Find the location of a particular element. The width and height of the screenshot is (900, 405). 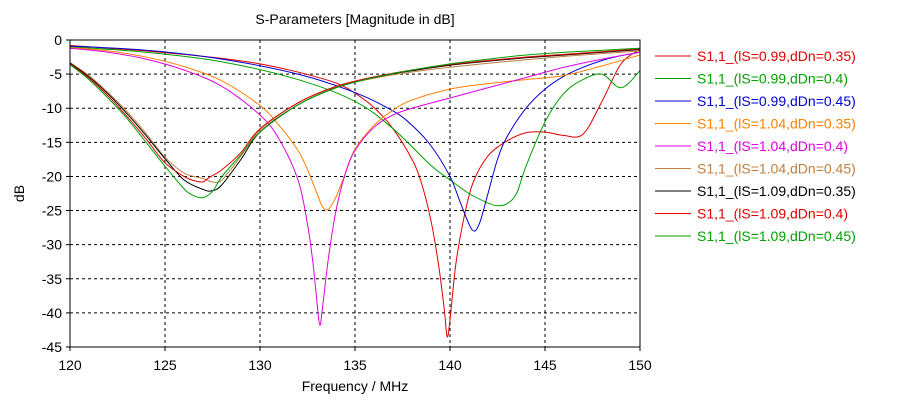

x-tick-label: 120 is located at coordinates (70, 365).